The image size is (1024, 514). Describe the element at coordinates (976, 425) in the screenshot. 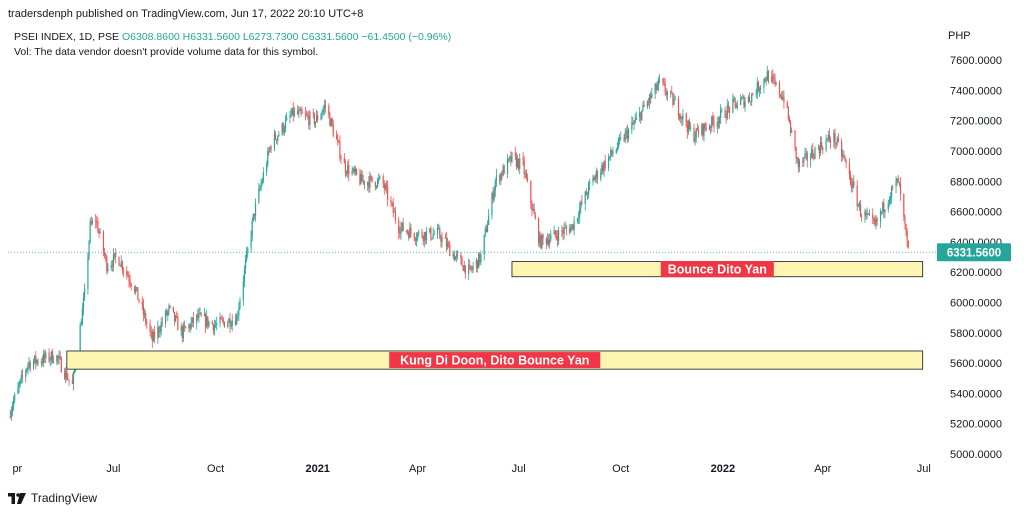

I see `price-tick-label: 5200.0000` at that location.